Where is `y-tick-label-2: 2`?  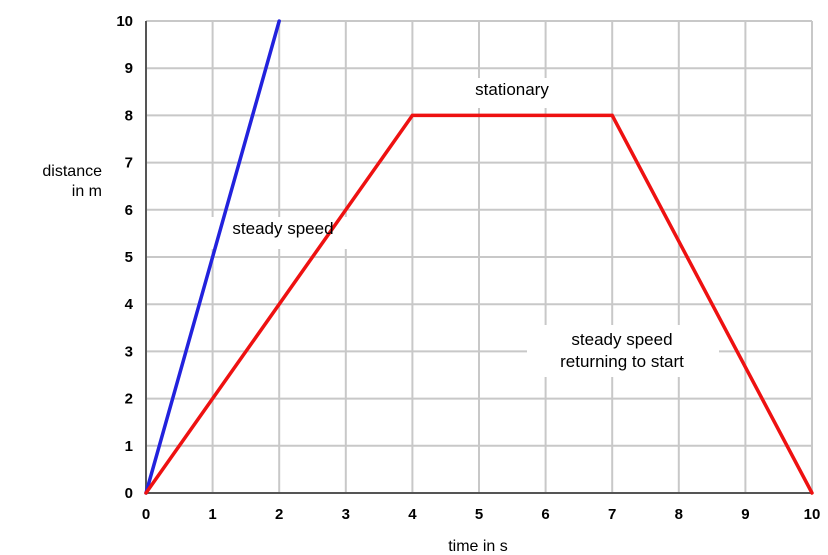 y-tick-label-2: 2 is located at coordinates (129, 399).